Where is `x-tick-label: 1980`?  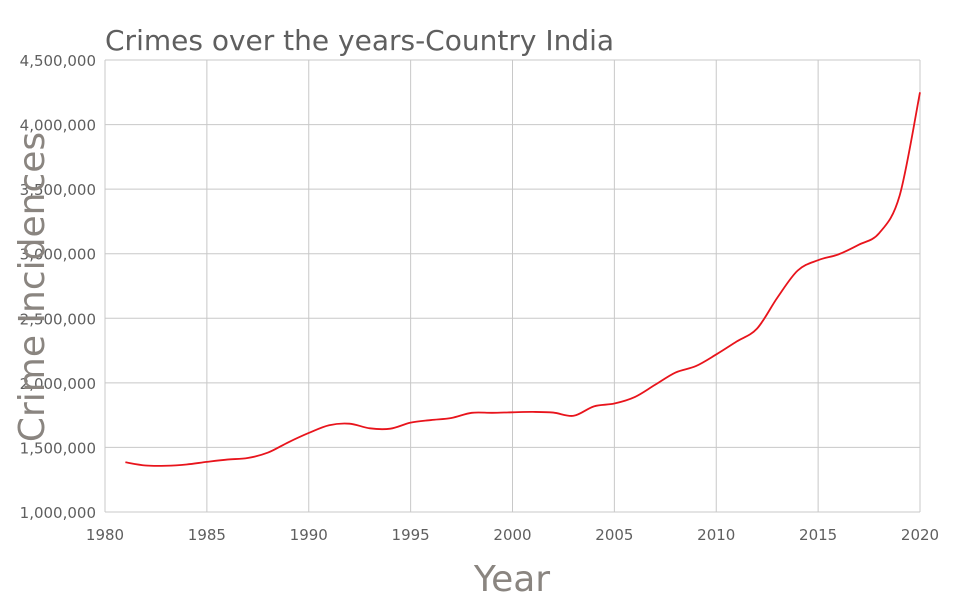 x-tick-label: 1980 is located at coordinates (105, 535).